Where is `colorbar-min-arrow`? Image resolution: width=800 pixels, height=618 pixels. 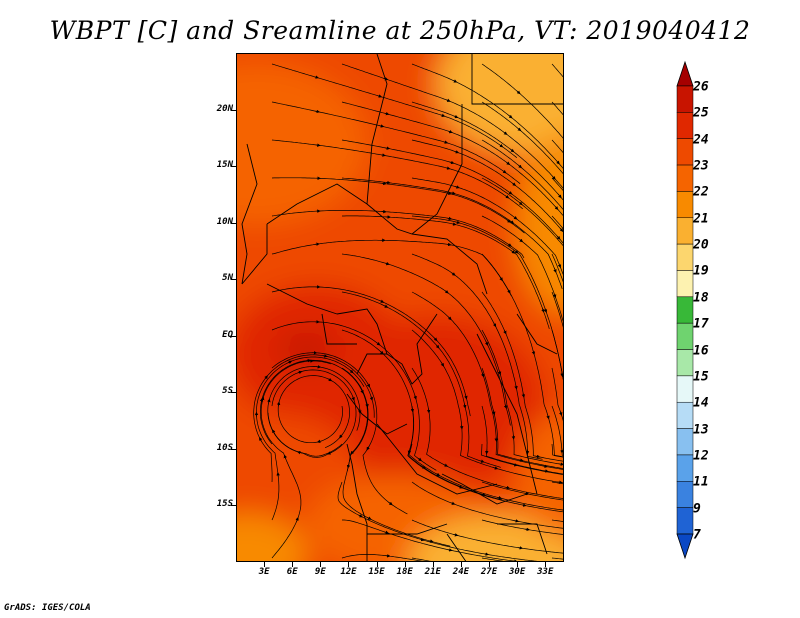 colorbar-min-arrow is located at coordinates (685, 546).